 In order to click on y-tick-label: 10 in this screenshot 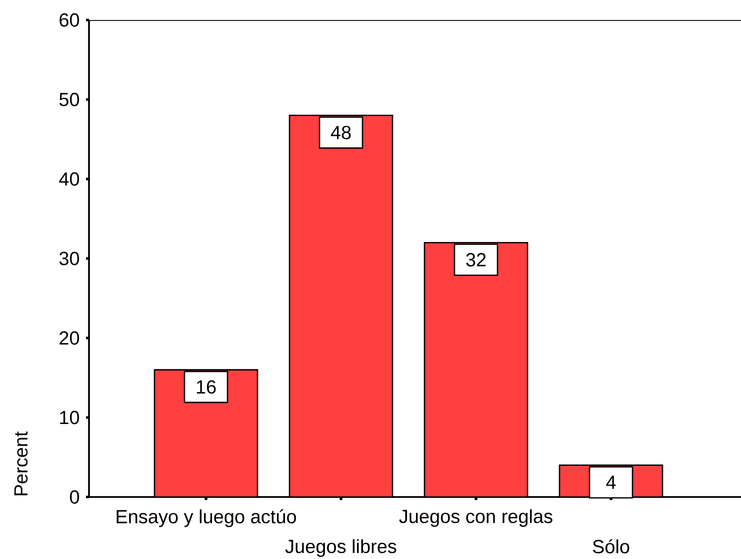, I will do `click(70, 417)`.